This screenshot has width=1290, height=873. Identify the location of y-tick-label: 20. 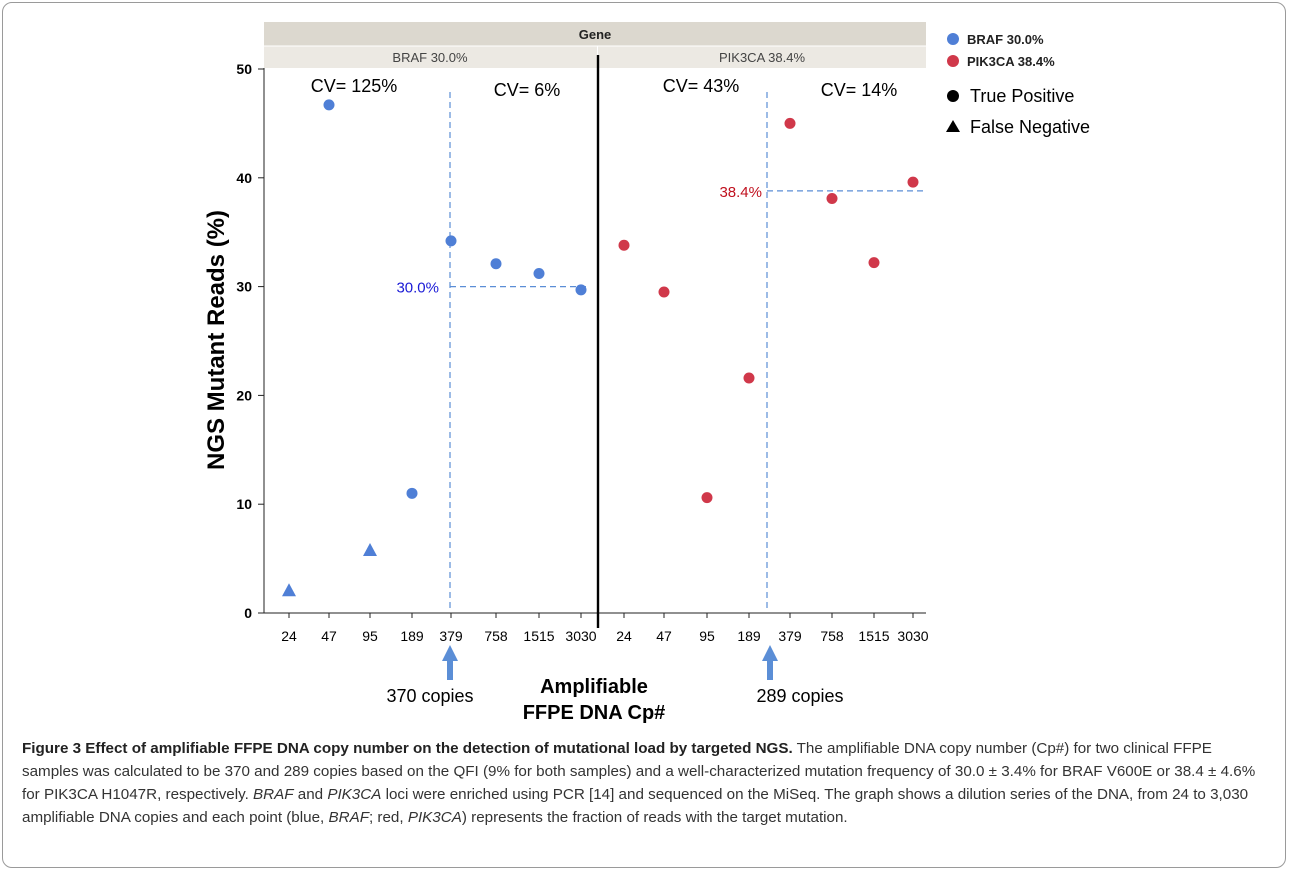
(244, 395).